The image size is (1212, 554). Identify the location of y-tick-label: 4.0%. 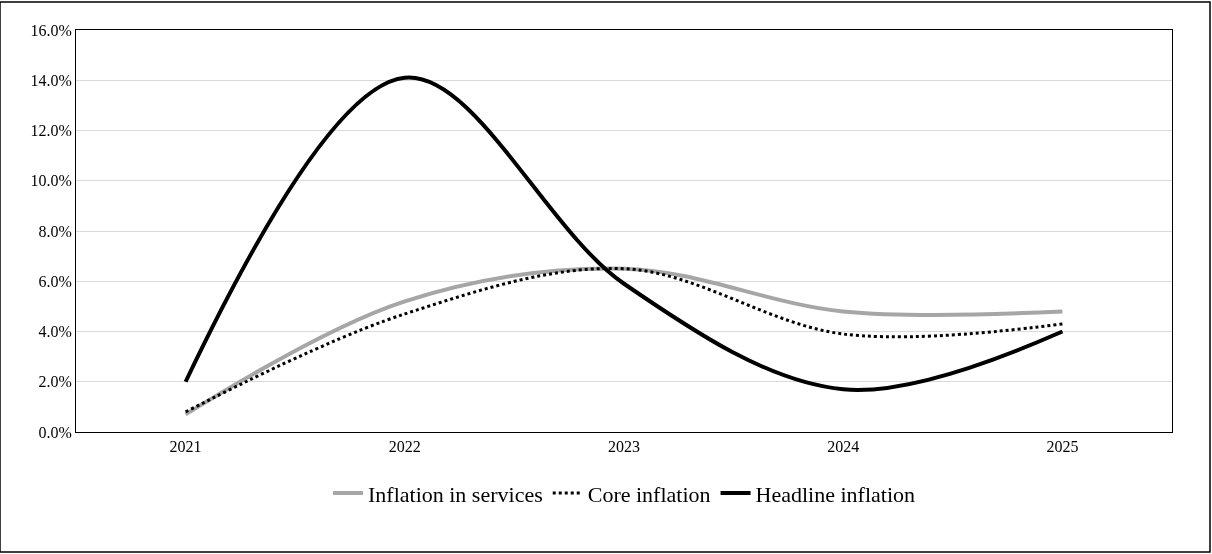
(55, 332).